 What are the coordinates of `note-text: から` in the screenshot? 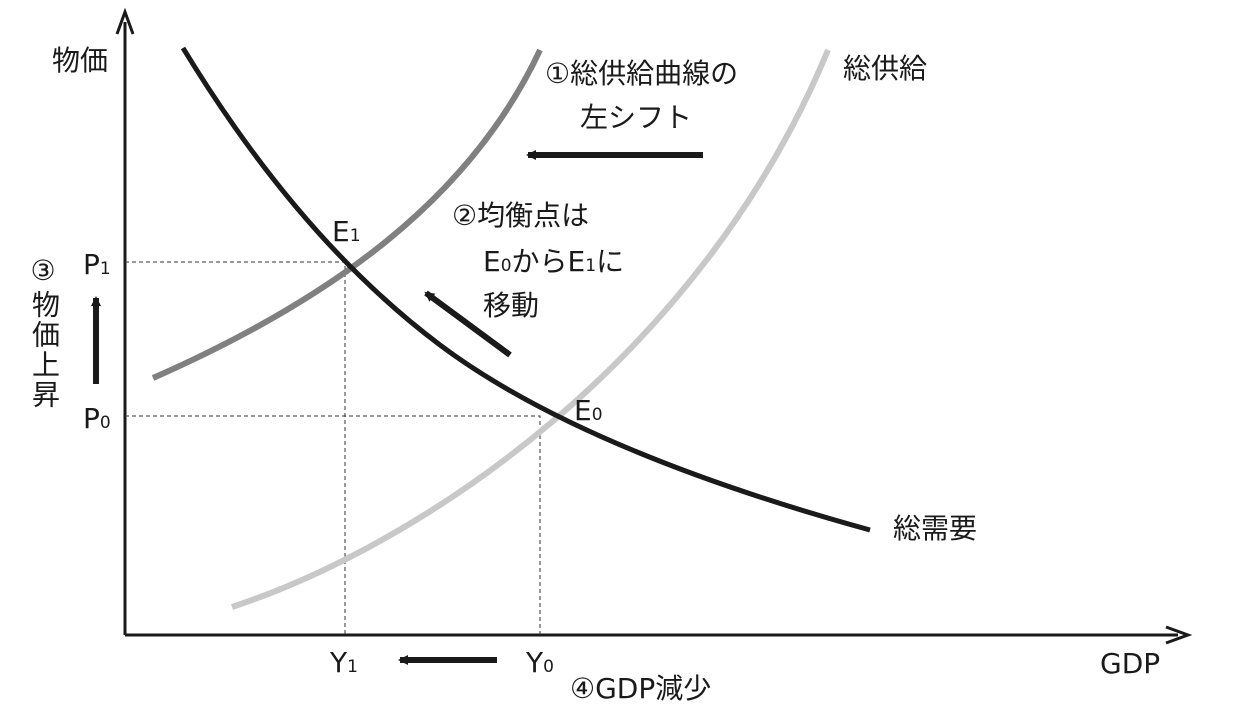 It's located at (540, 261).